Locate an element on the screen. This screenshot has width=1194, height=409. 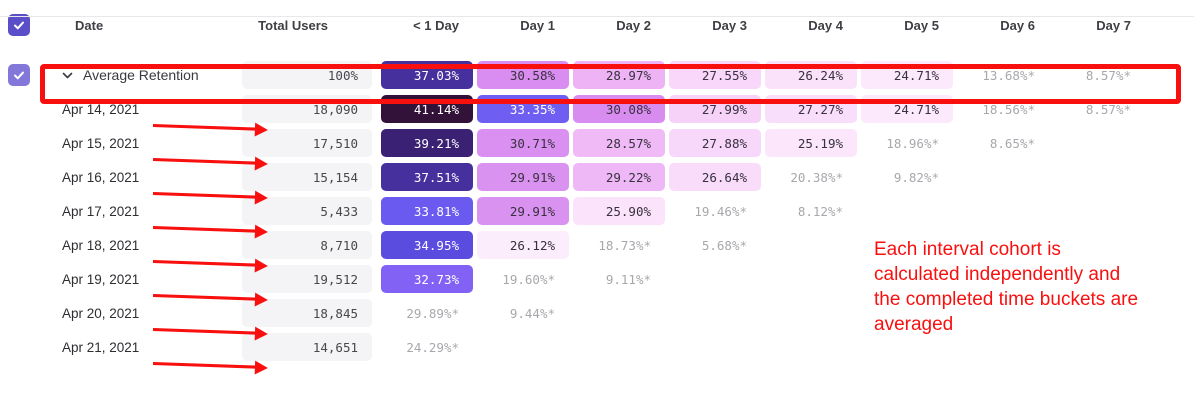
cohort-date-label: Apr 20, 2021 is located at coordinates (101, 313).